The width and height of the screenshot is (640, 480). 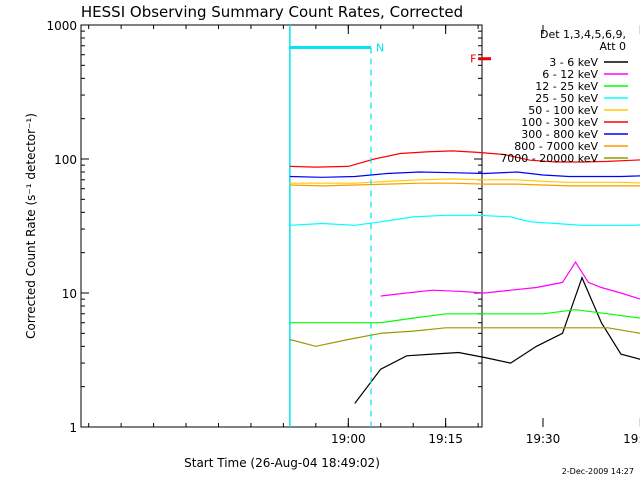 What do you see at coordinates (570, 74) in the screenshot?
I see `legend-label: 6 - 12 keV` at bounding box center [570, 74].